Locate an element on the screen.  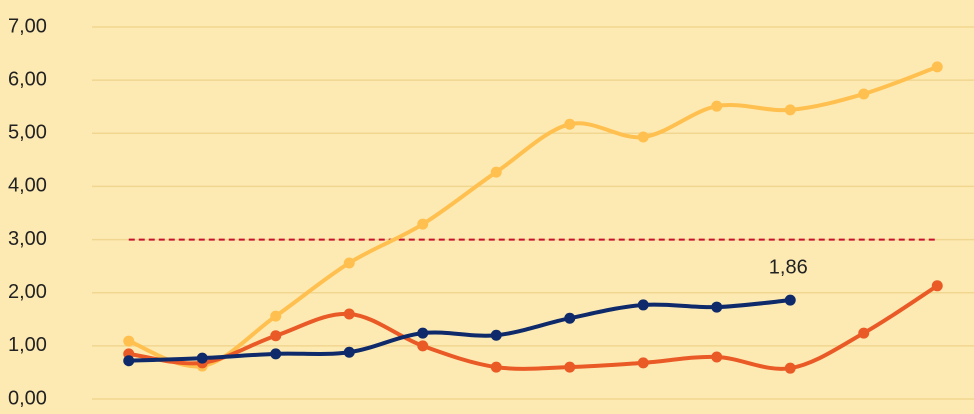
y-tick-label: 3,00 is located at coordinates (27, 239).